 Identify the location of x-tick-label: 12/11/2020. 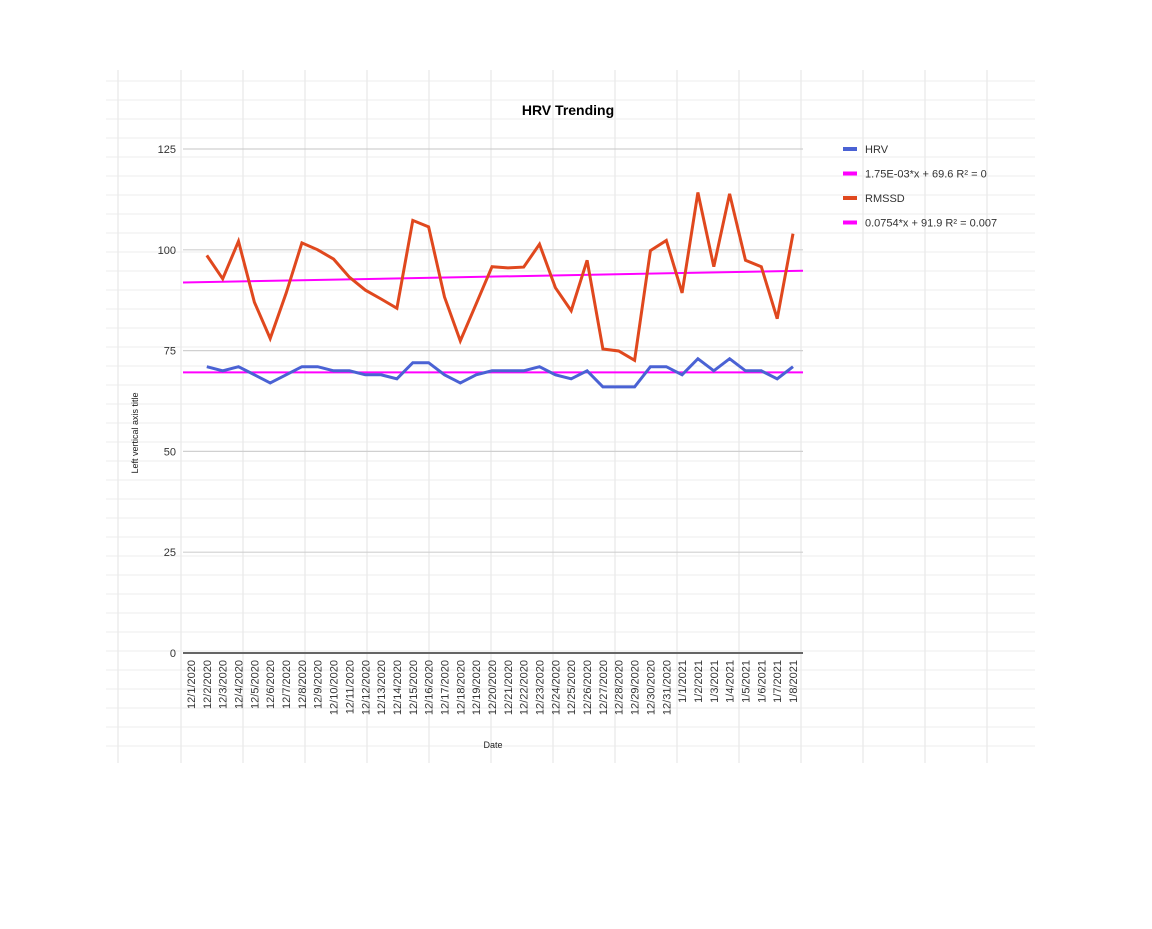
(350, 687).